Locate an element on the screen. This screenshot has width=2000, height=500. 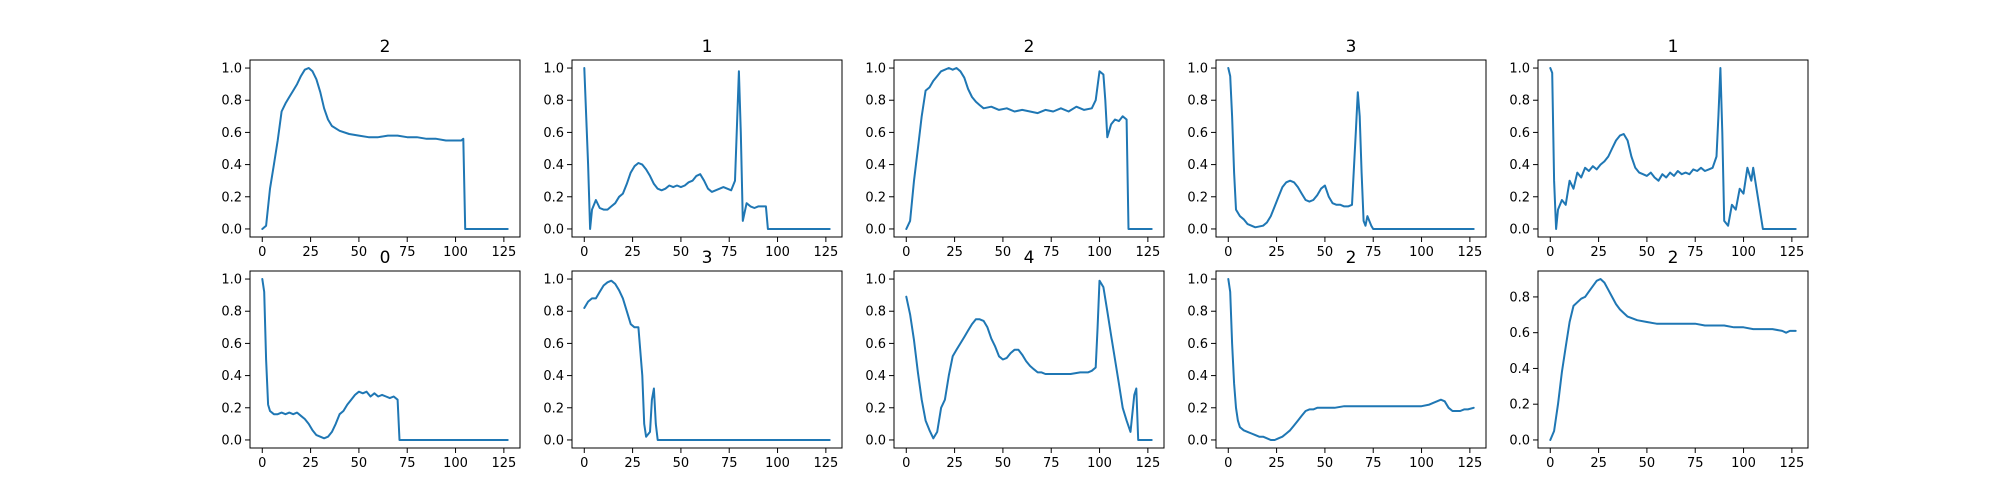
subplot-6: 0 0 25 50 75 100 125 0.0 0.2 0.4 0.6 0.8 1.0 is located at coordinates (371, 359).